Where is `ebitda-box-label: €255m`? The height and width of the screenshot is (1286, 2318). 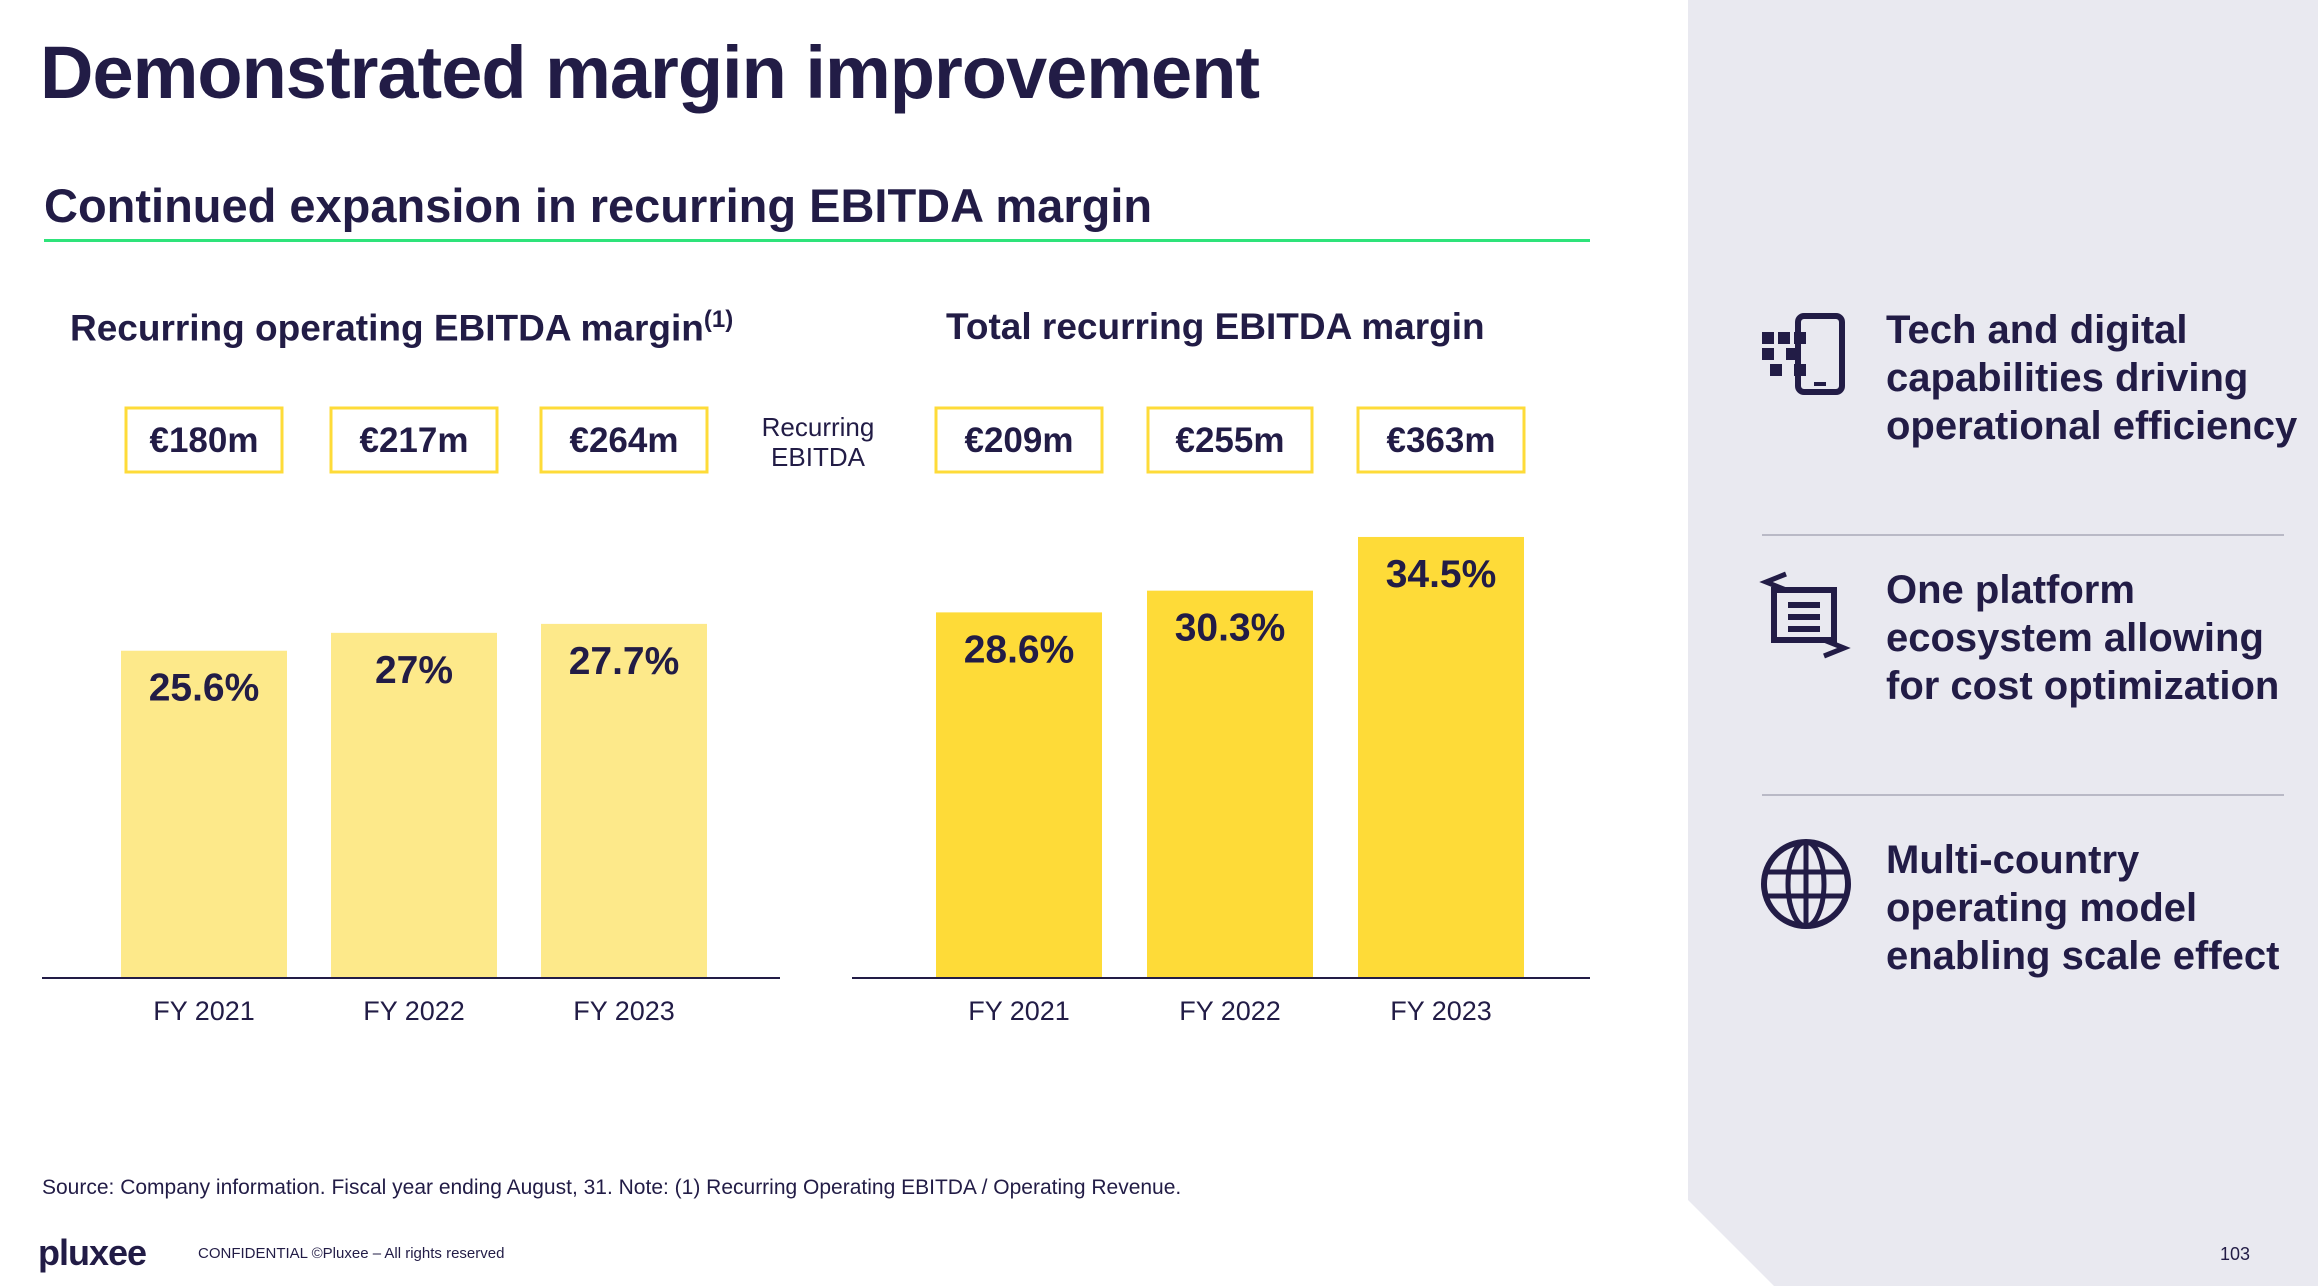
ebitda-box-label: €255m is located at coordinates (1230, 440).